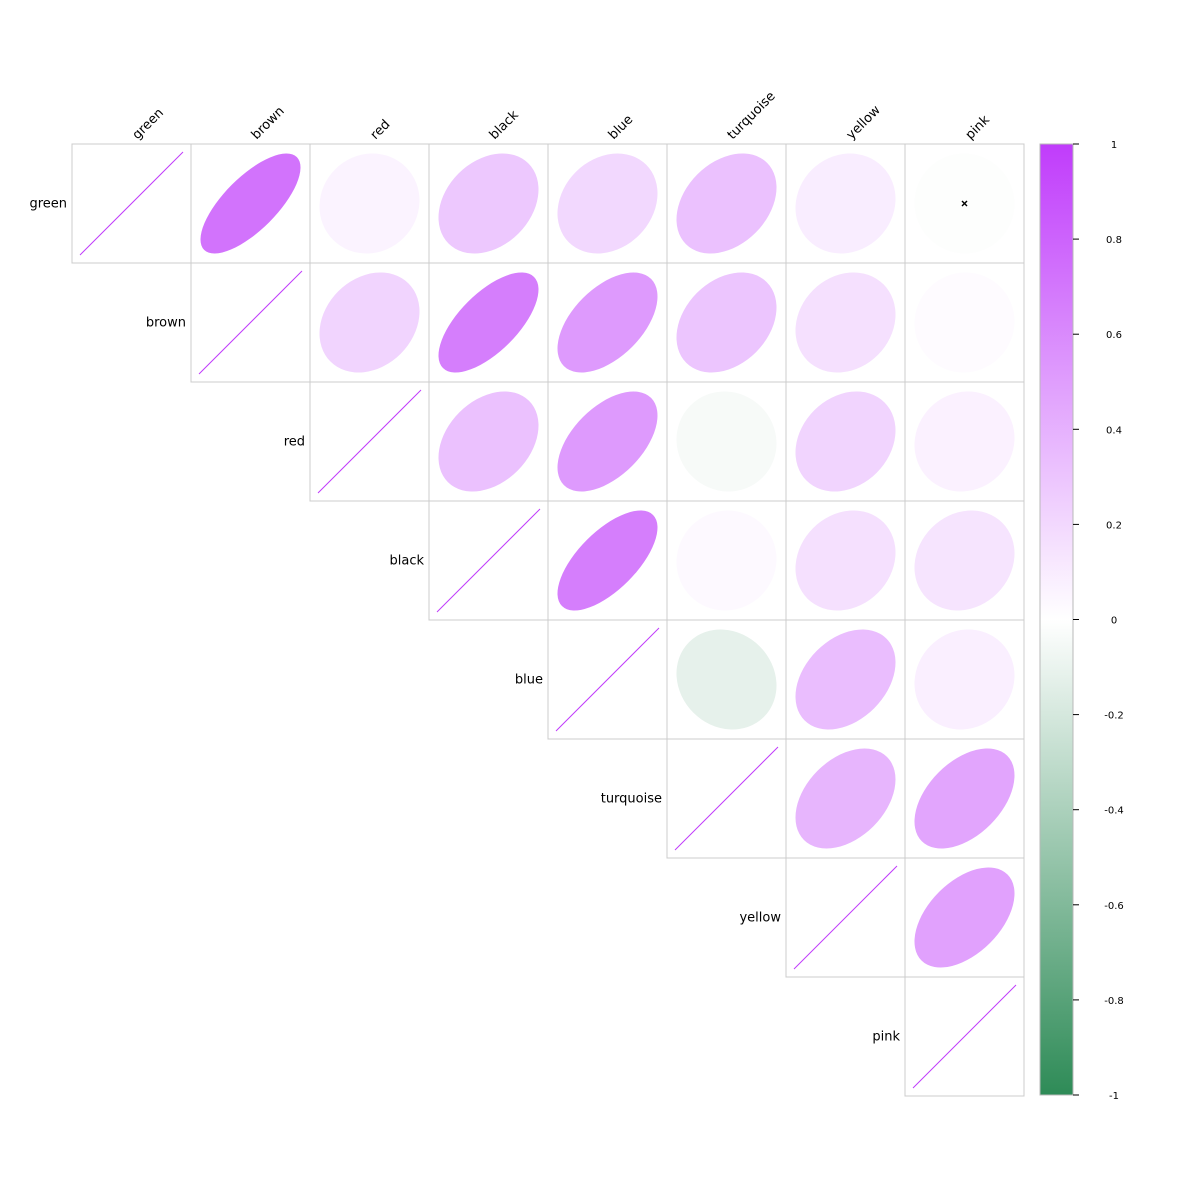 The height and width of the screenshot is (1200, 1200). Describe the element at coordinates (1097, 240) in the screenshot. I see `colorbar-tick: 0.8` at that location.